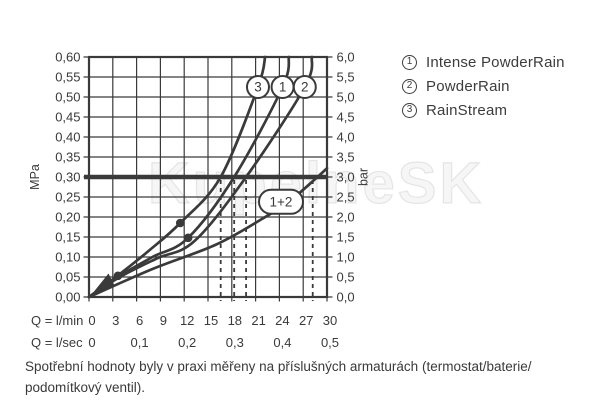 This screenshot has width=600, height=416. I want to click on svg-text: 0,3, so click(235, 342).